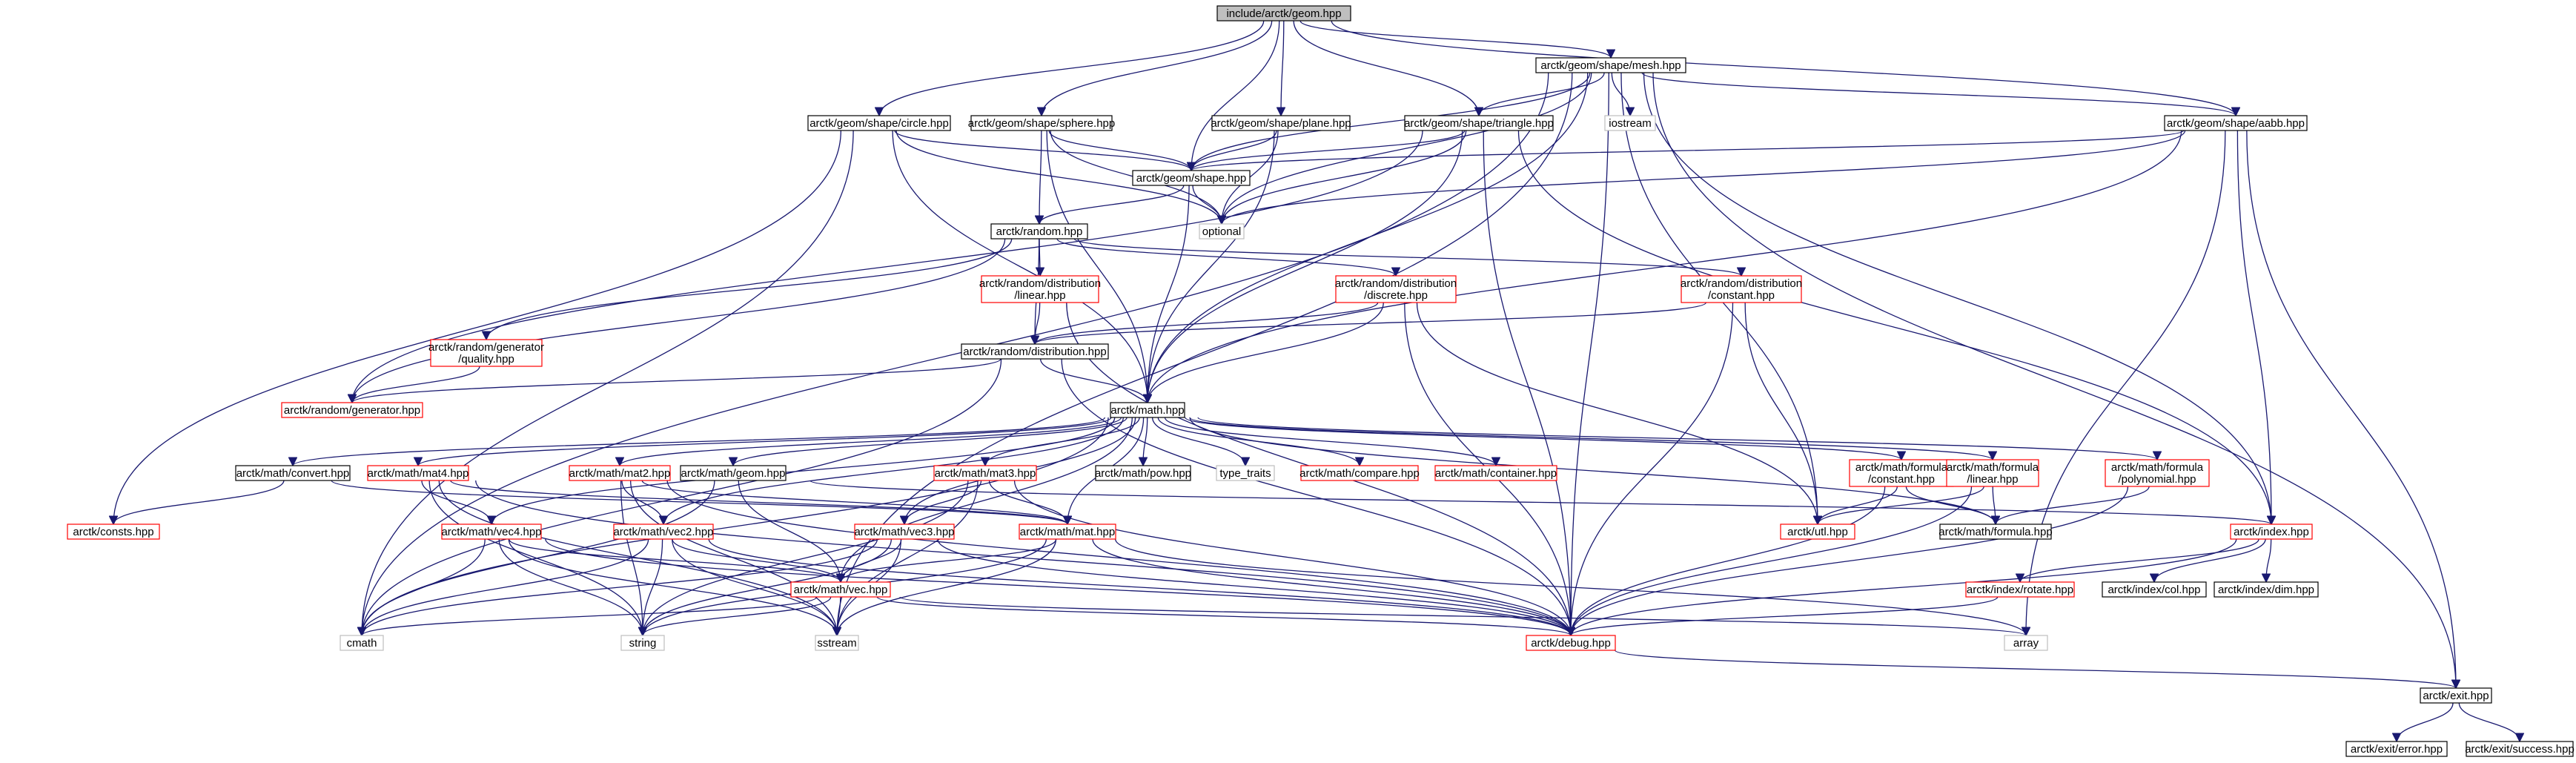 Image resolution: width=2576 pixels, height=763 pixels. What do you see at coordinates (839, 615) in the screenshot?
I see `edge-vec-to-sstream` at bounding box center [839, 615].